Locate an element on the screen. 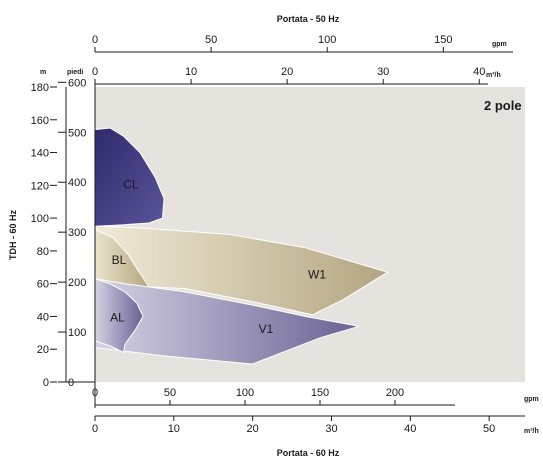  region-label-cl: CL is located at coordinates (131, 184).